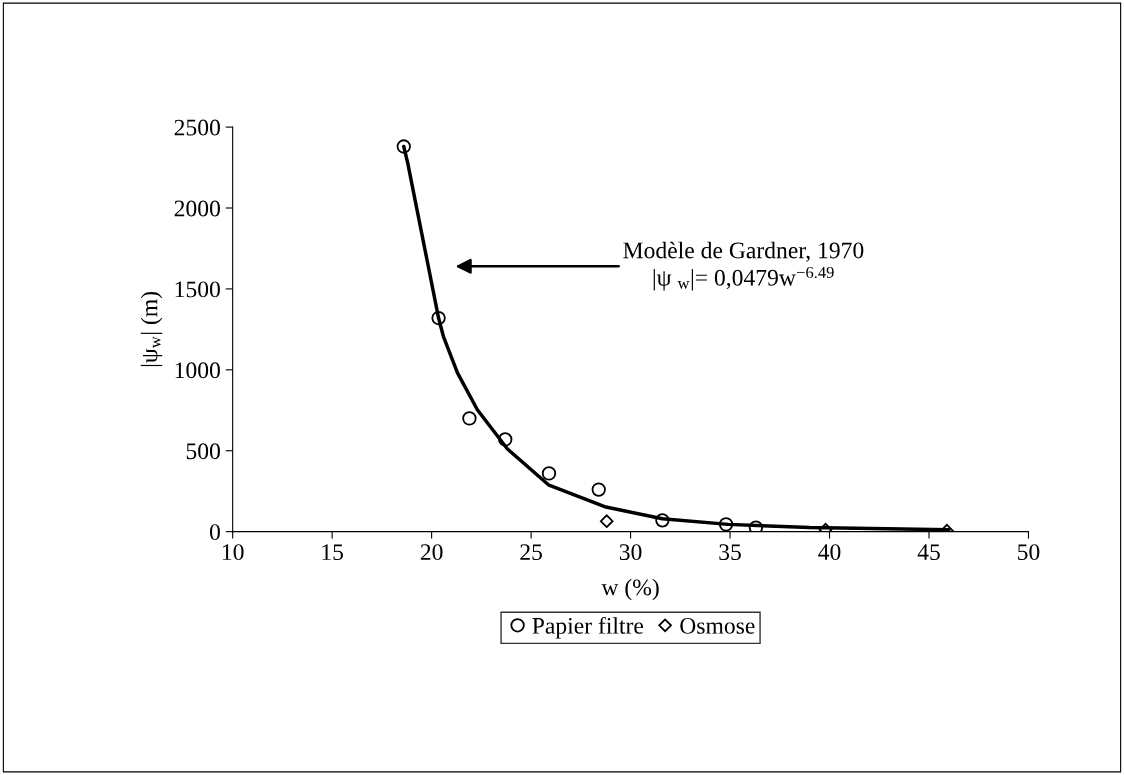  What do you see at coordinates (928, 552) in the screenshot?
I see `x-tick-label: 45` at bounding box center [928, 552].